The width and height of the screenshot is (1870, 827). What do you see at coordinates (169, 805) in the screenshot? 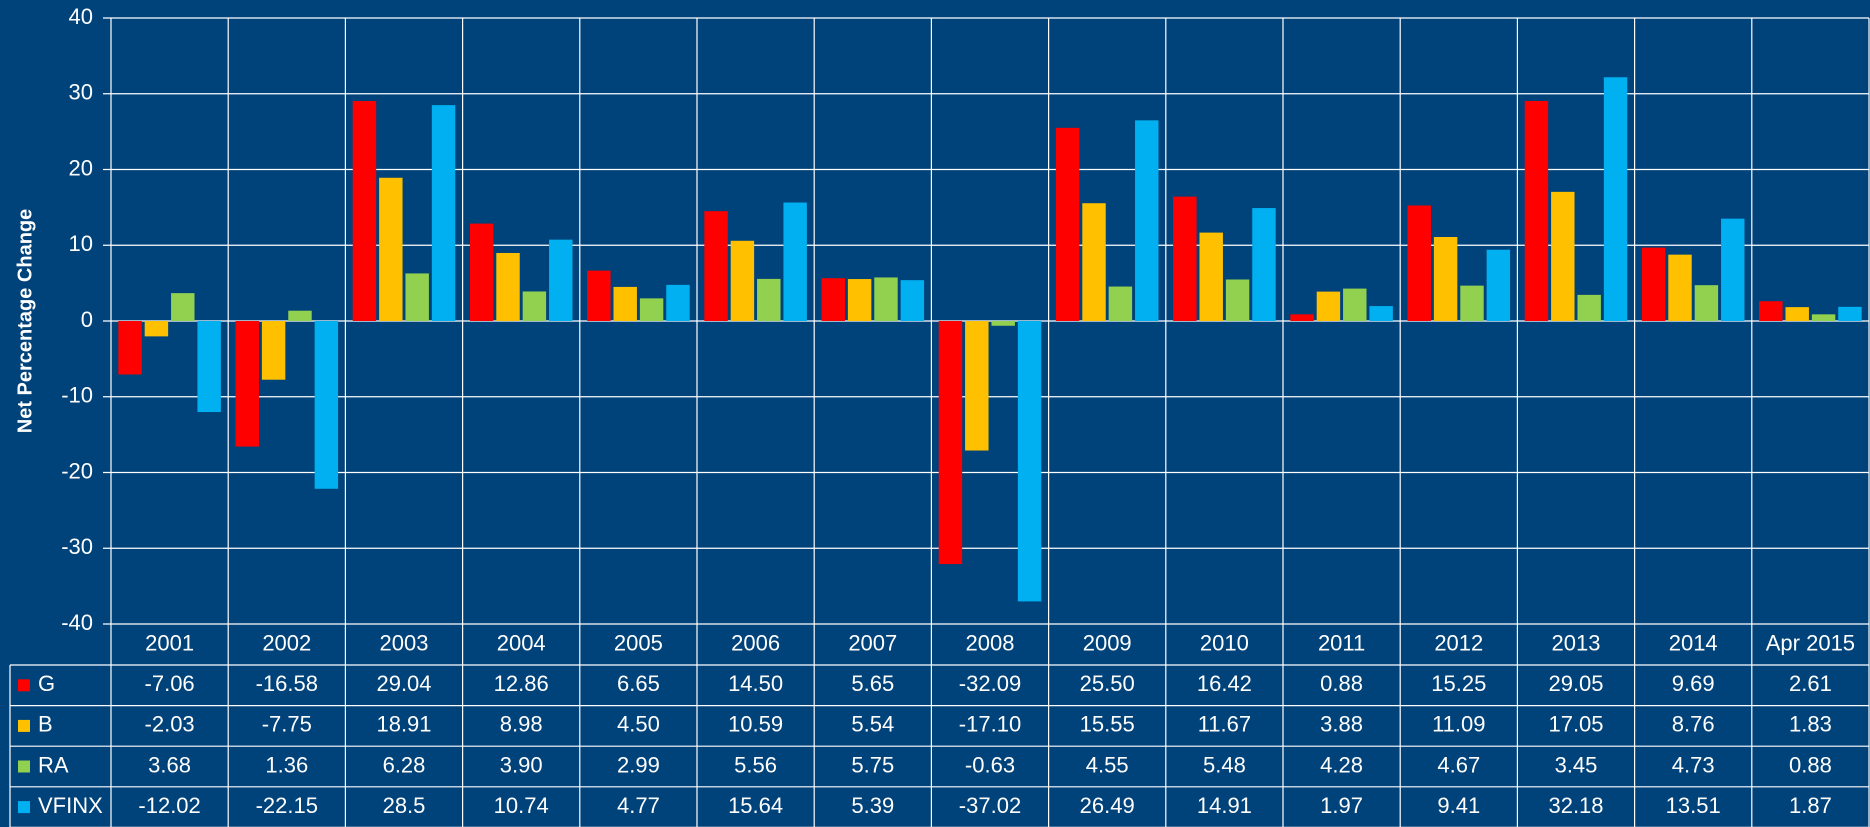
I see `data-label: -12.02` at bounding box center [169, 805].